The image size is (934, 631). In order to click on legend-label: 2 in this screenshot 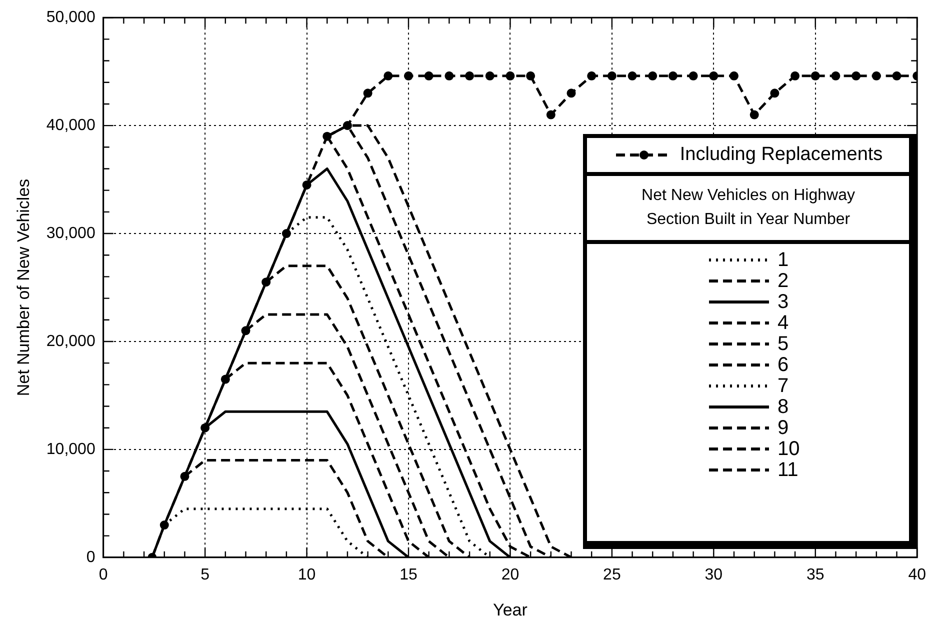, I will do `click(783, 281)`.